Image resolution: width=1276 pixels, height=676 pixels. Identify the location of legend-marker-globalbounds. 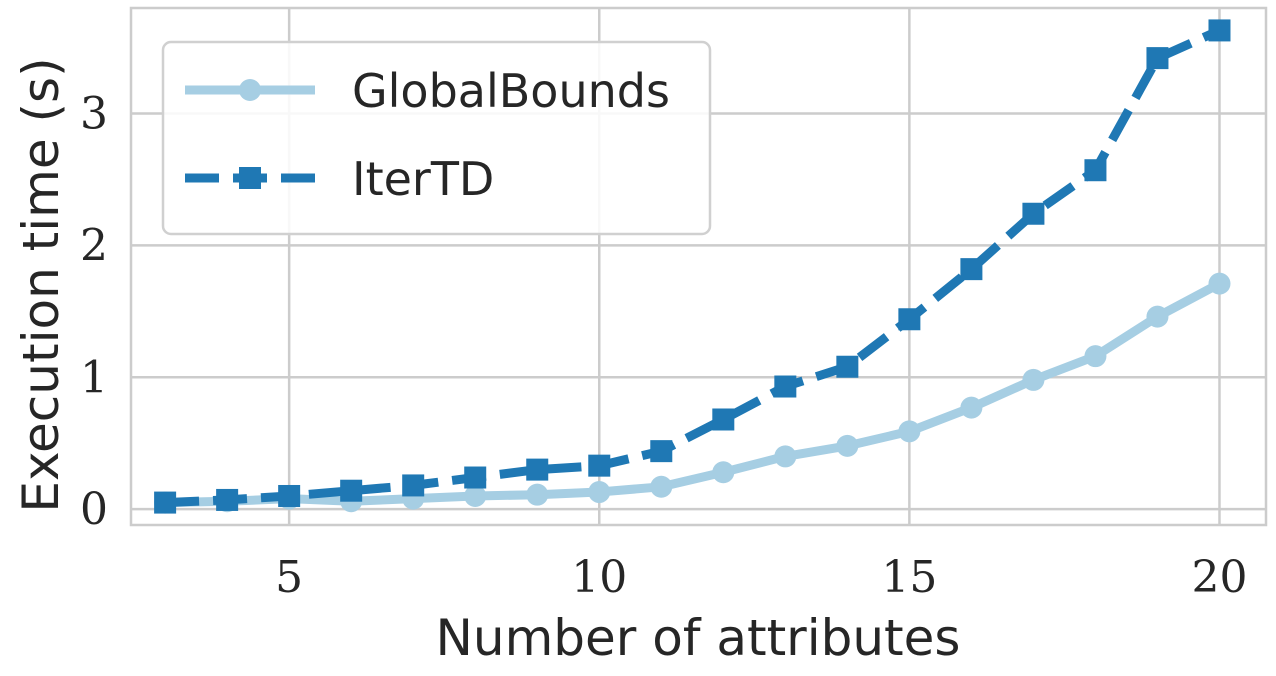
(250, 90).